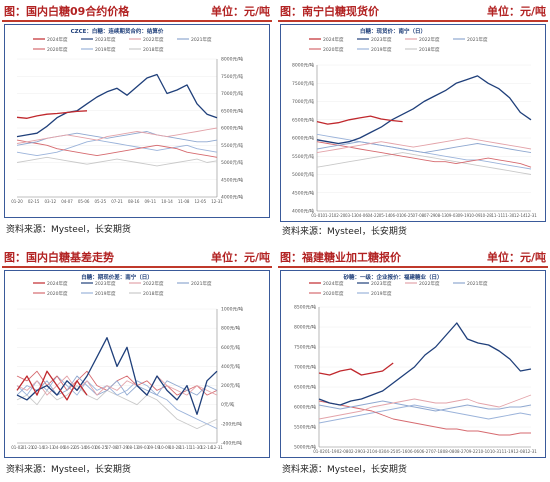 This screenshot has width=550, height=482. I want to click on x-tick-label: 07-08, so click(419, 215).